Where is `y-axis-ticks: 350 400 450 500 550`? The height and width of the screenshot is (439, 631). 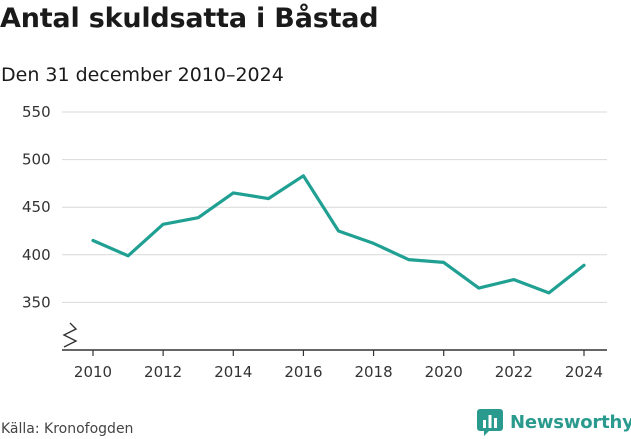
y-axis-ticks: 350 400 450 500 550 is located at coordinates (36, 207).